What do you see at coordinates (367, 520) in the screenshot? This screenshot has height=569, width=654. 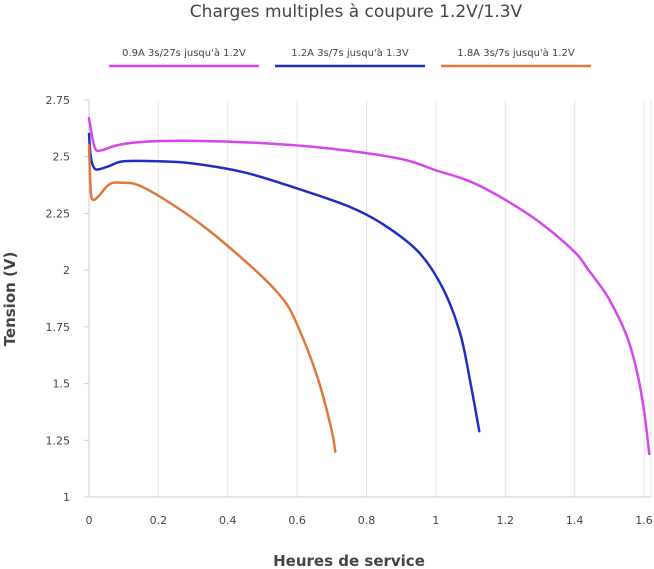 I see `x-tick-label-4: 0.8` at bounding box center [367, 520].